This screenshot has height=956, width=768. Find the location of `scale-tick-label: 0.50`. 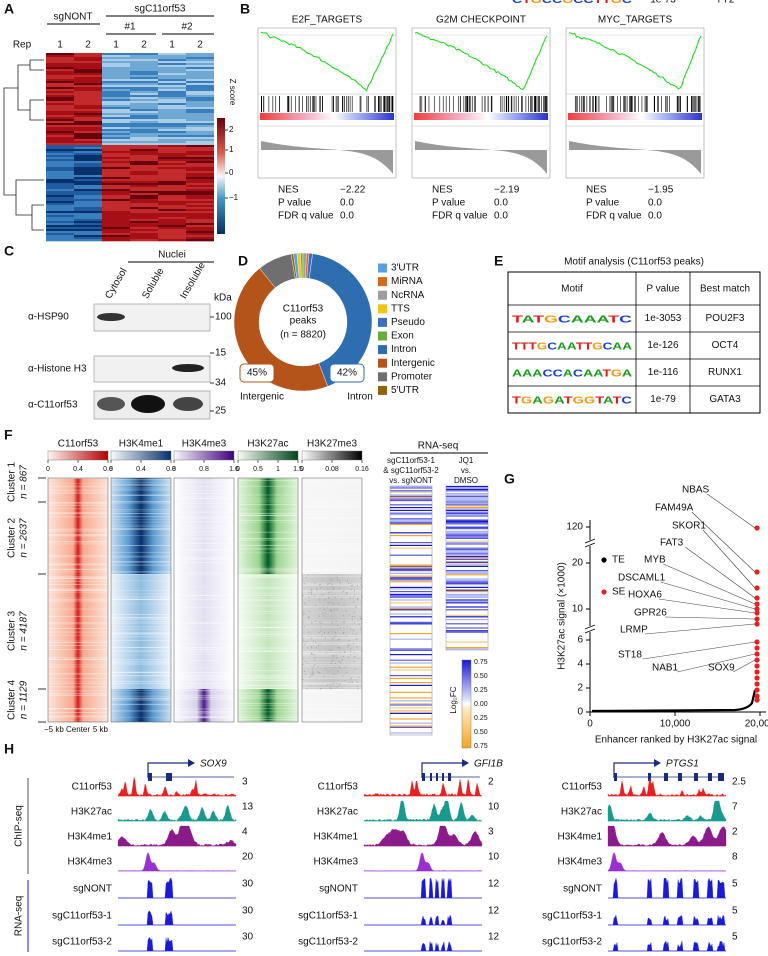

scale-tick-label: 0.50 is located at coordinates (481, 676).